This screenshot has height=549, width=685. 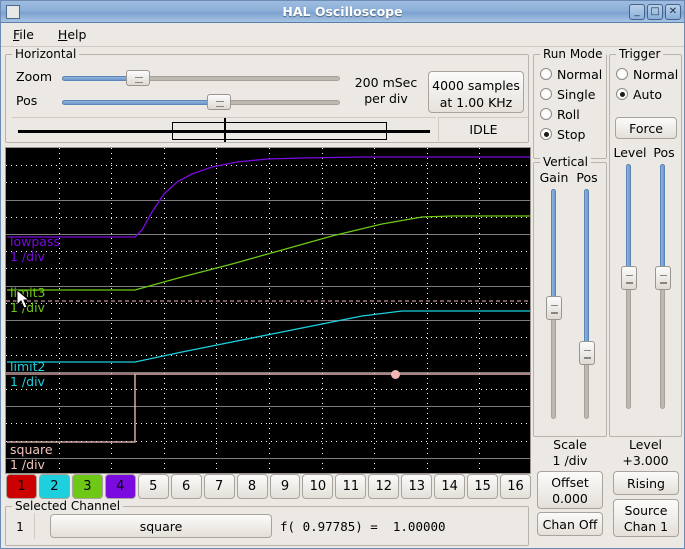 I want to click on channel-button-label: 1, so click(x=21, y=486).